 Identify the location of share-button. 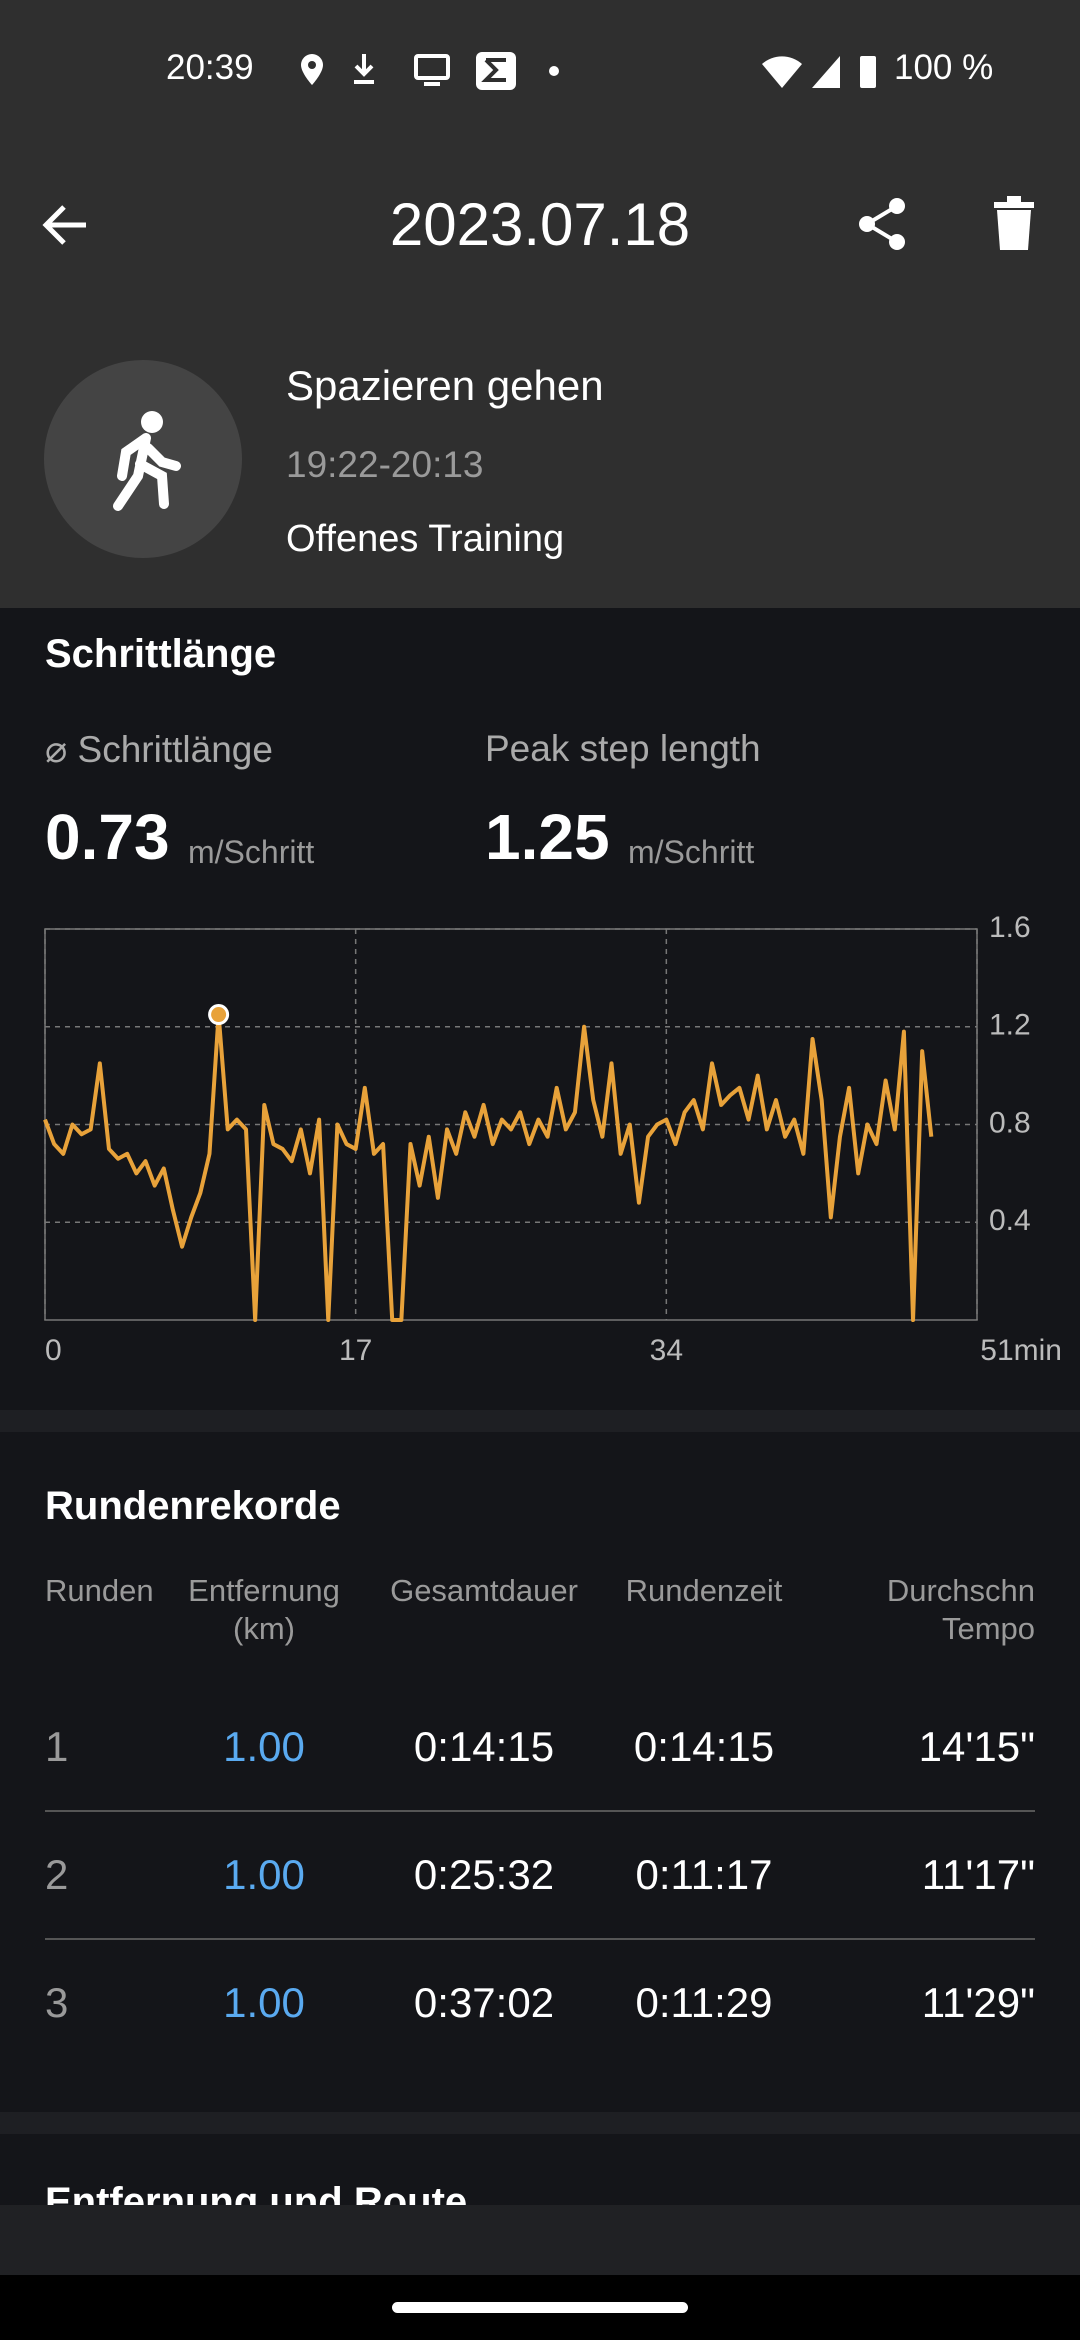
(883, 224).